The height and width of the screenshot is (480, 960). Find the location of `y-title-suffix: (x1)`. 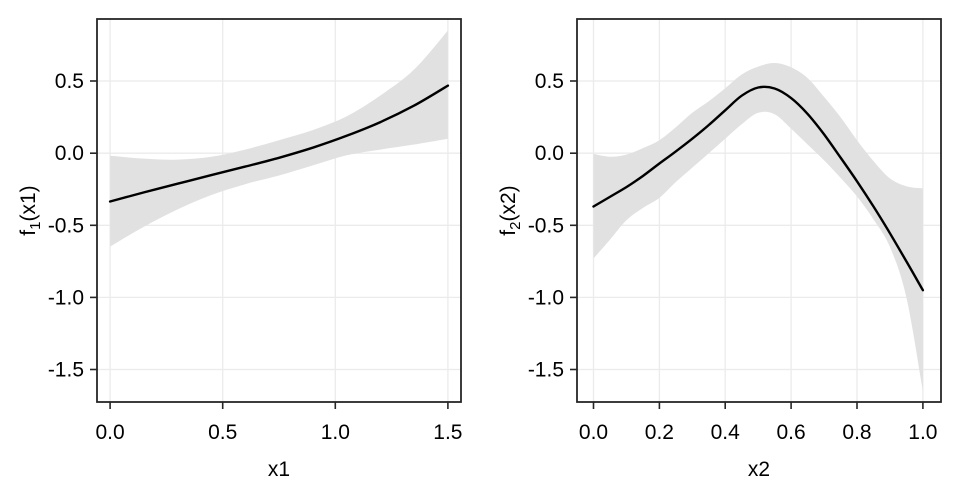

y-title-suffix: (x1) is located at coordinates (28, 203).